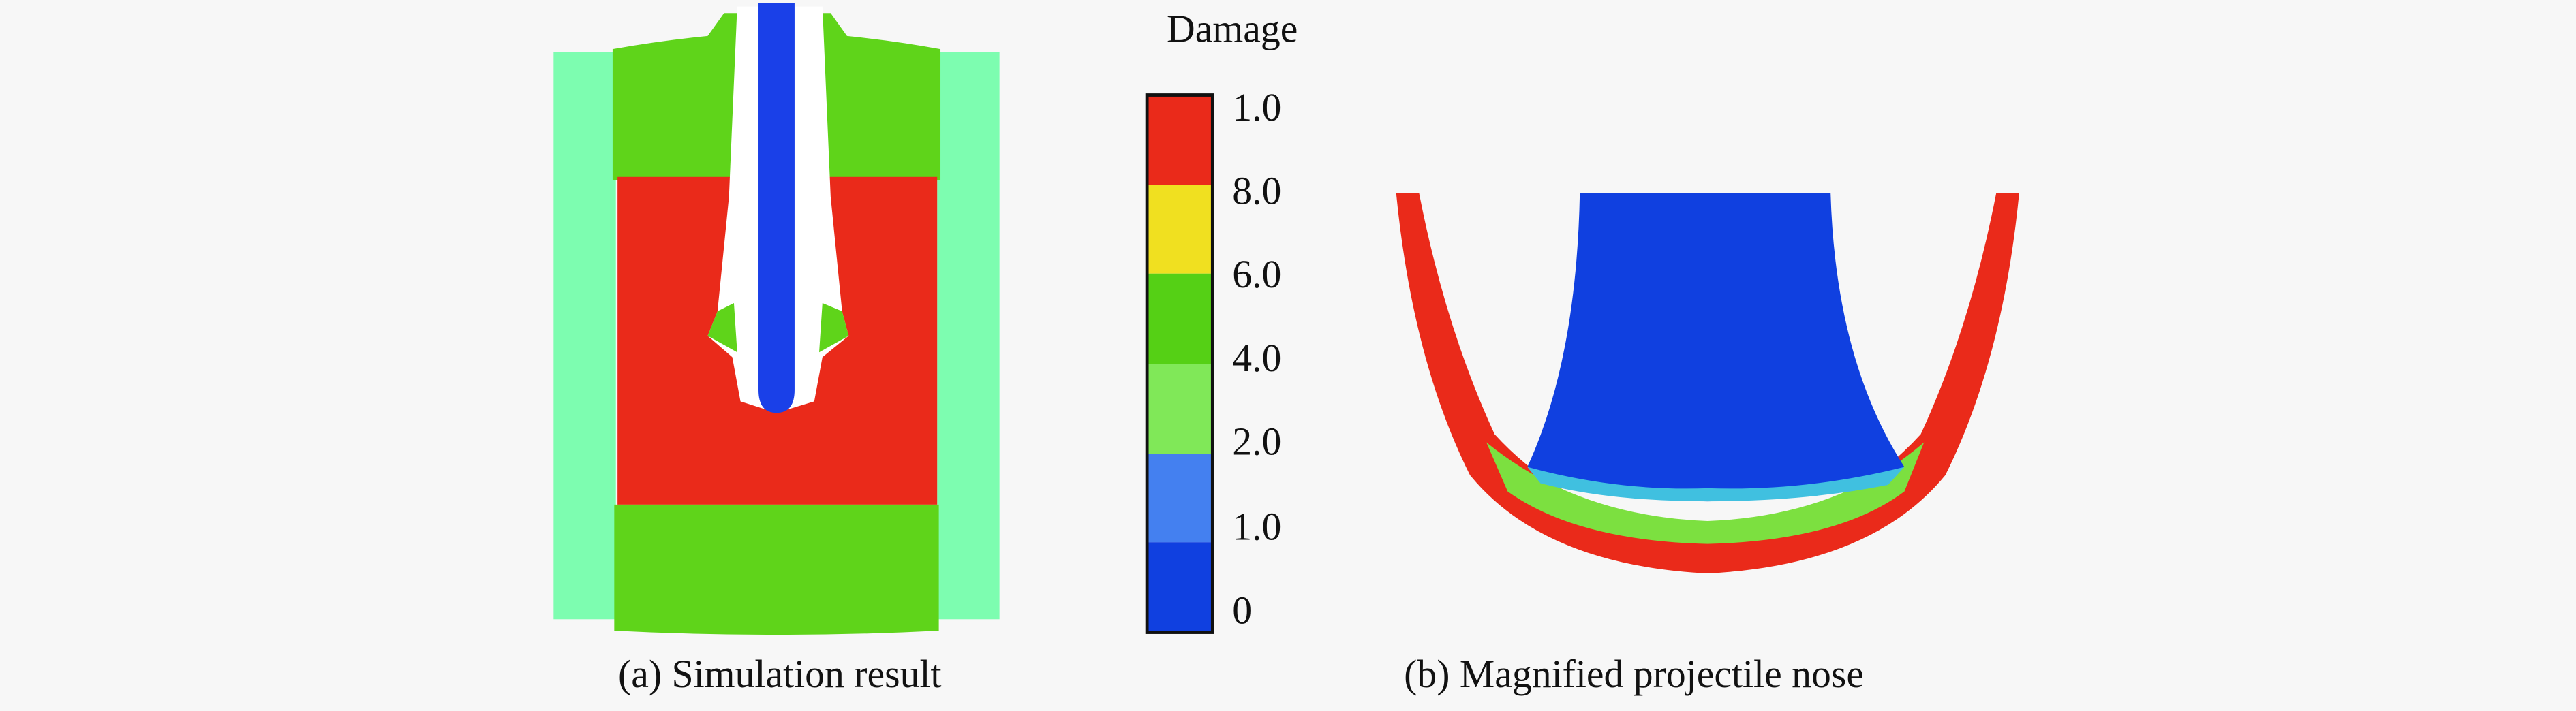 The height and width of the screenshot is (711, 2576). I want to click on outer-sleeve-left, so click(584, 336).